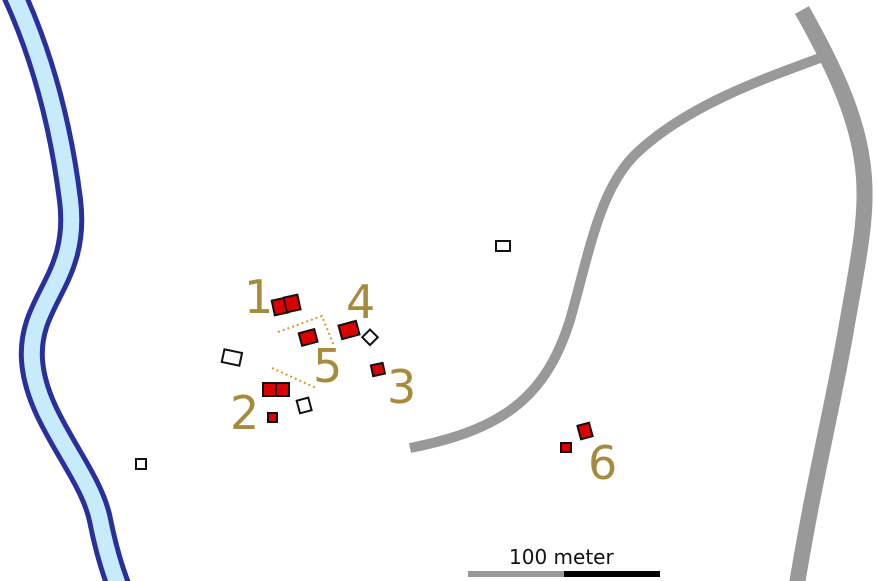 This screenshot has width=877, height=581. Describe the element at coordinates (612, 574) in the screenshot. I see `scale-bar-segment-right` at that location.